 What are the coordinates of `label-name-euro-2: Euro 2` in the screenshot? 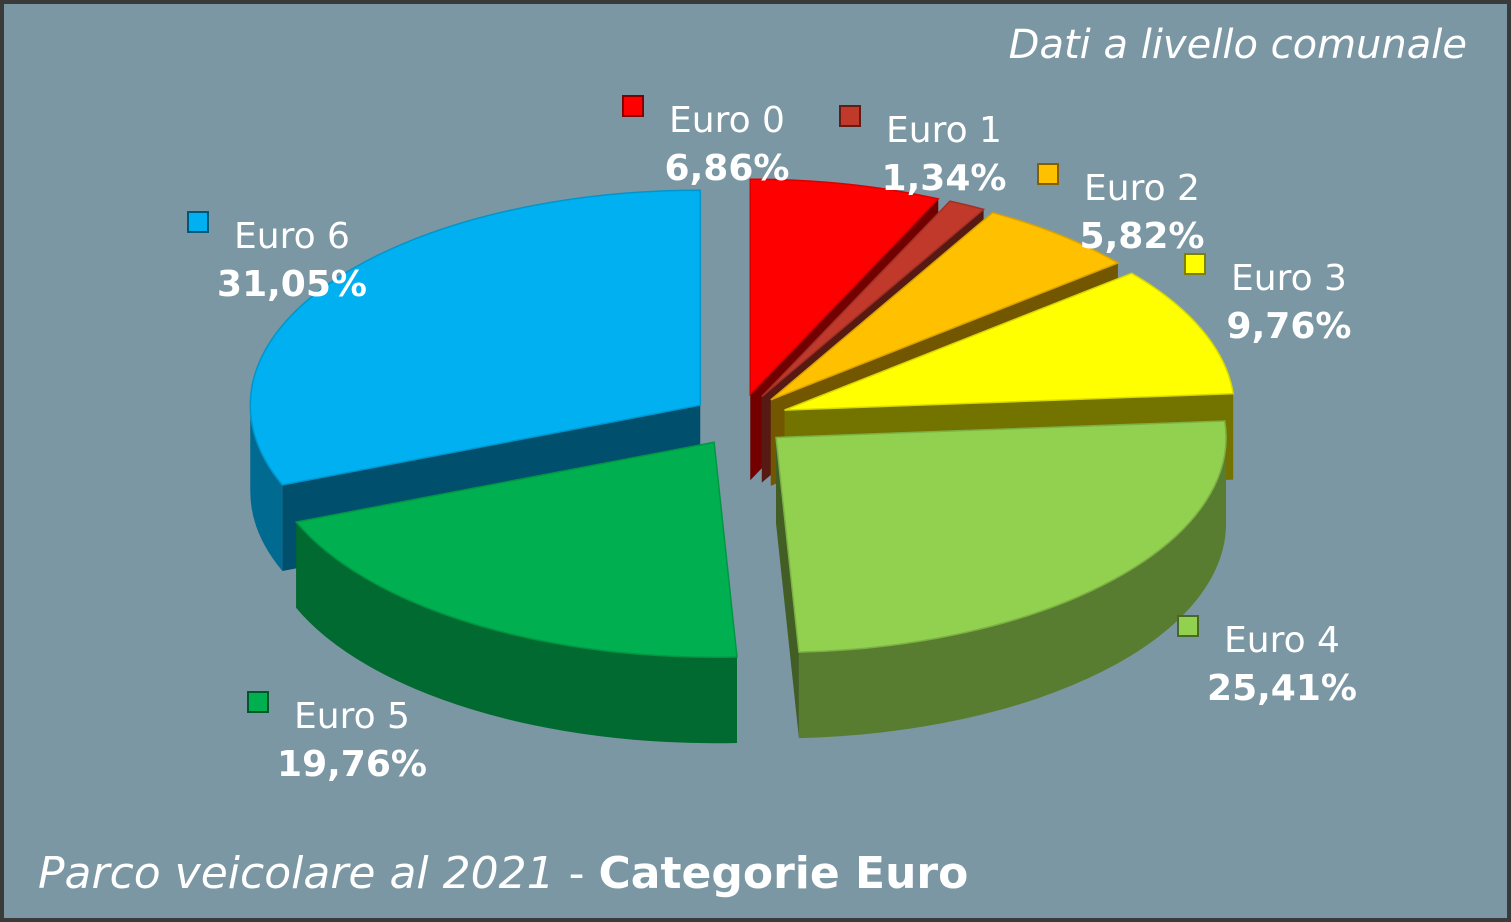 It's located at (1142, 188).